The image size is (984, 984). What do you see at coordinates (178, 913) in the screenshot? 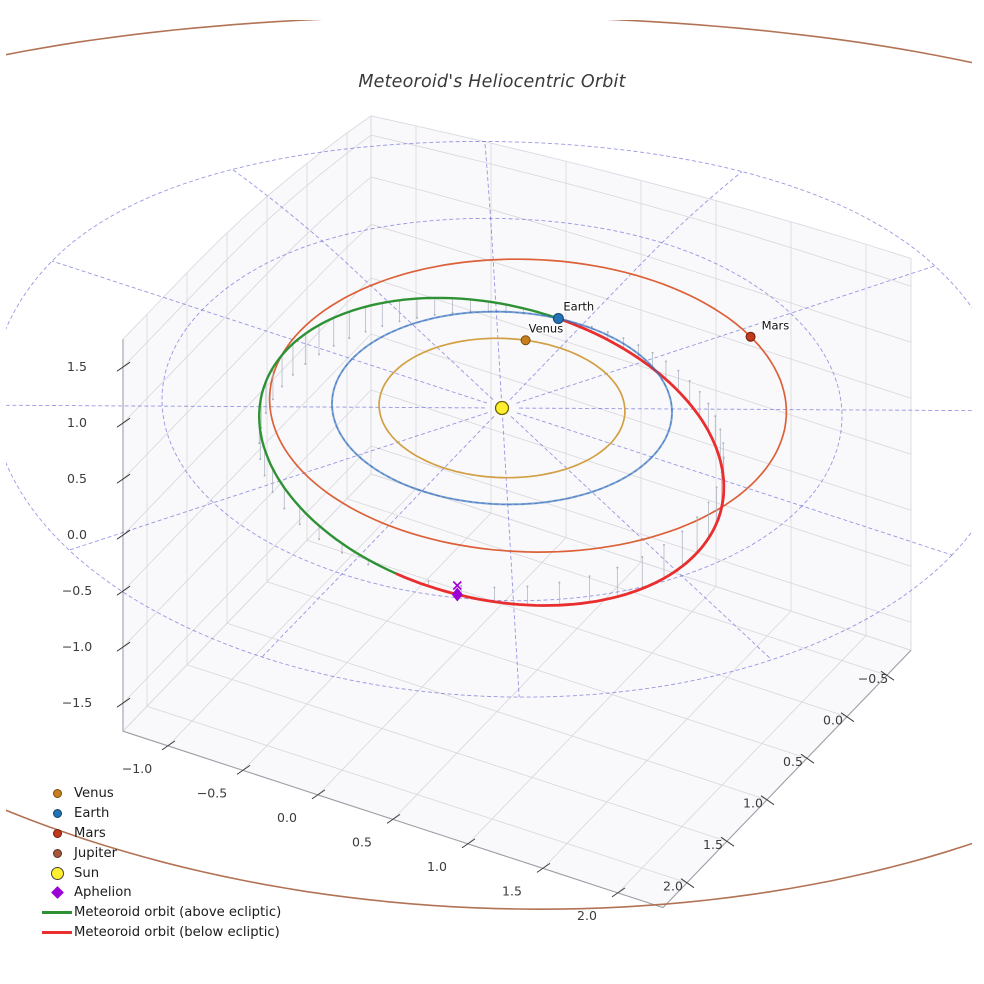
I see `legend-label: Meteoroid orbit (above ecliptic)` at bounding box center [178, 913].